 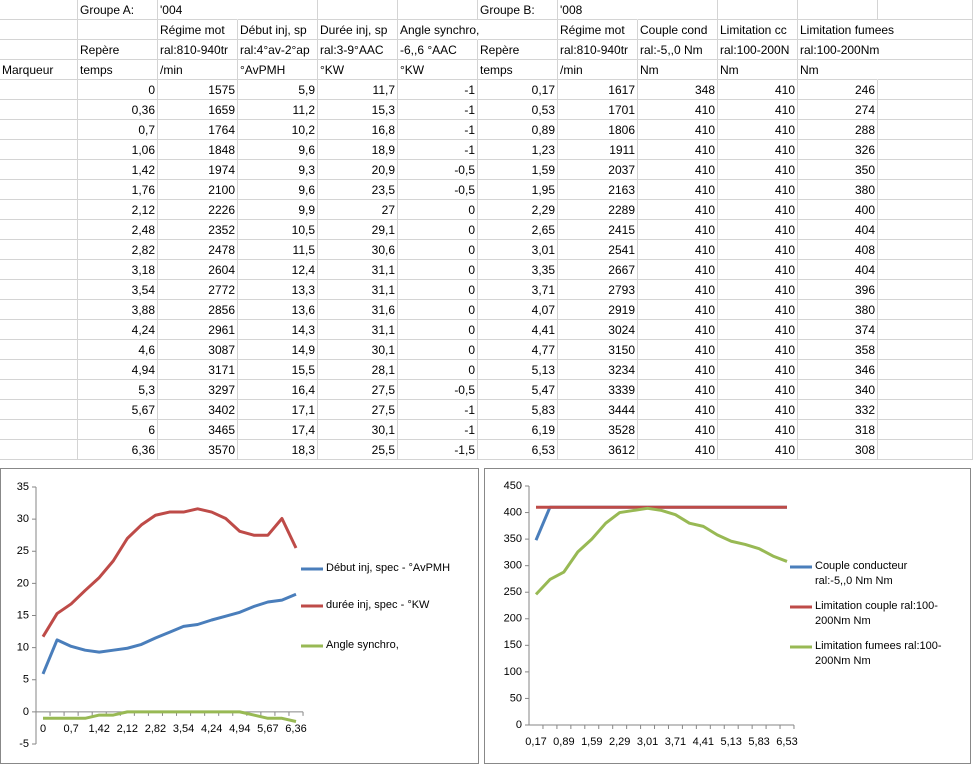 What do you see at coordinates (598, 430) in the screenshot?
I see `cell: 3528` at bounding box center [598, 430].